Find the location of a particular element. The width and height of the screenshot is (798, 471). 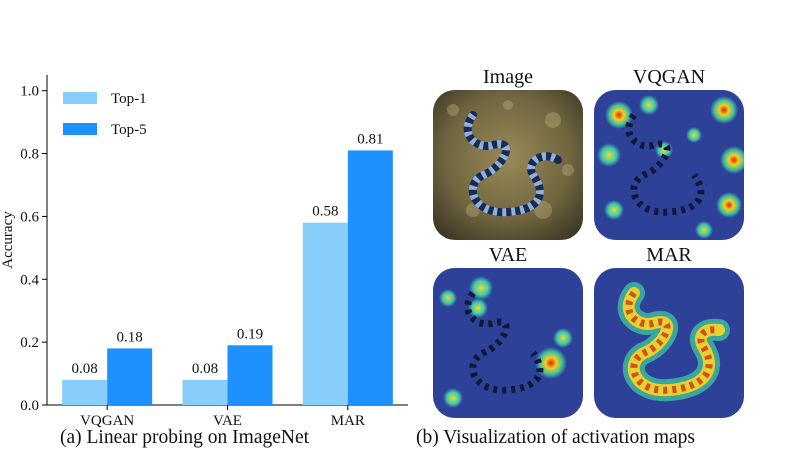

legend-label: Top-1 is located at coordinates (129, 99).